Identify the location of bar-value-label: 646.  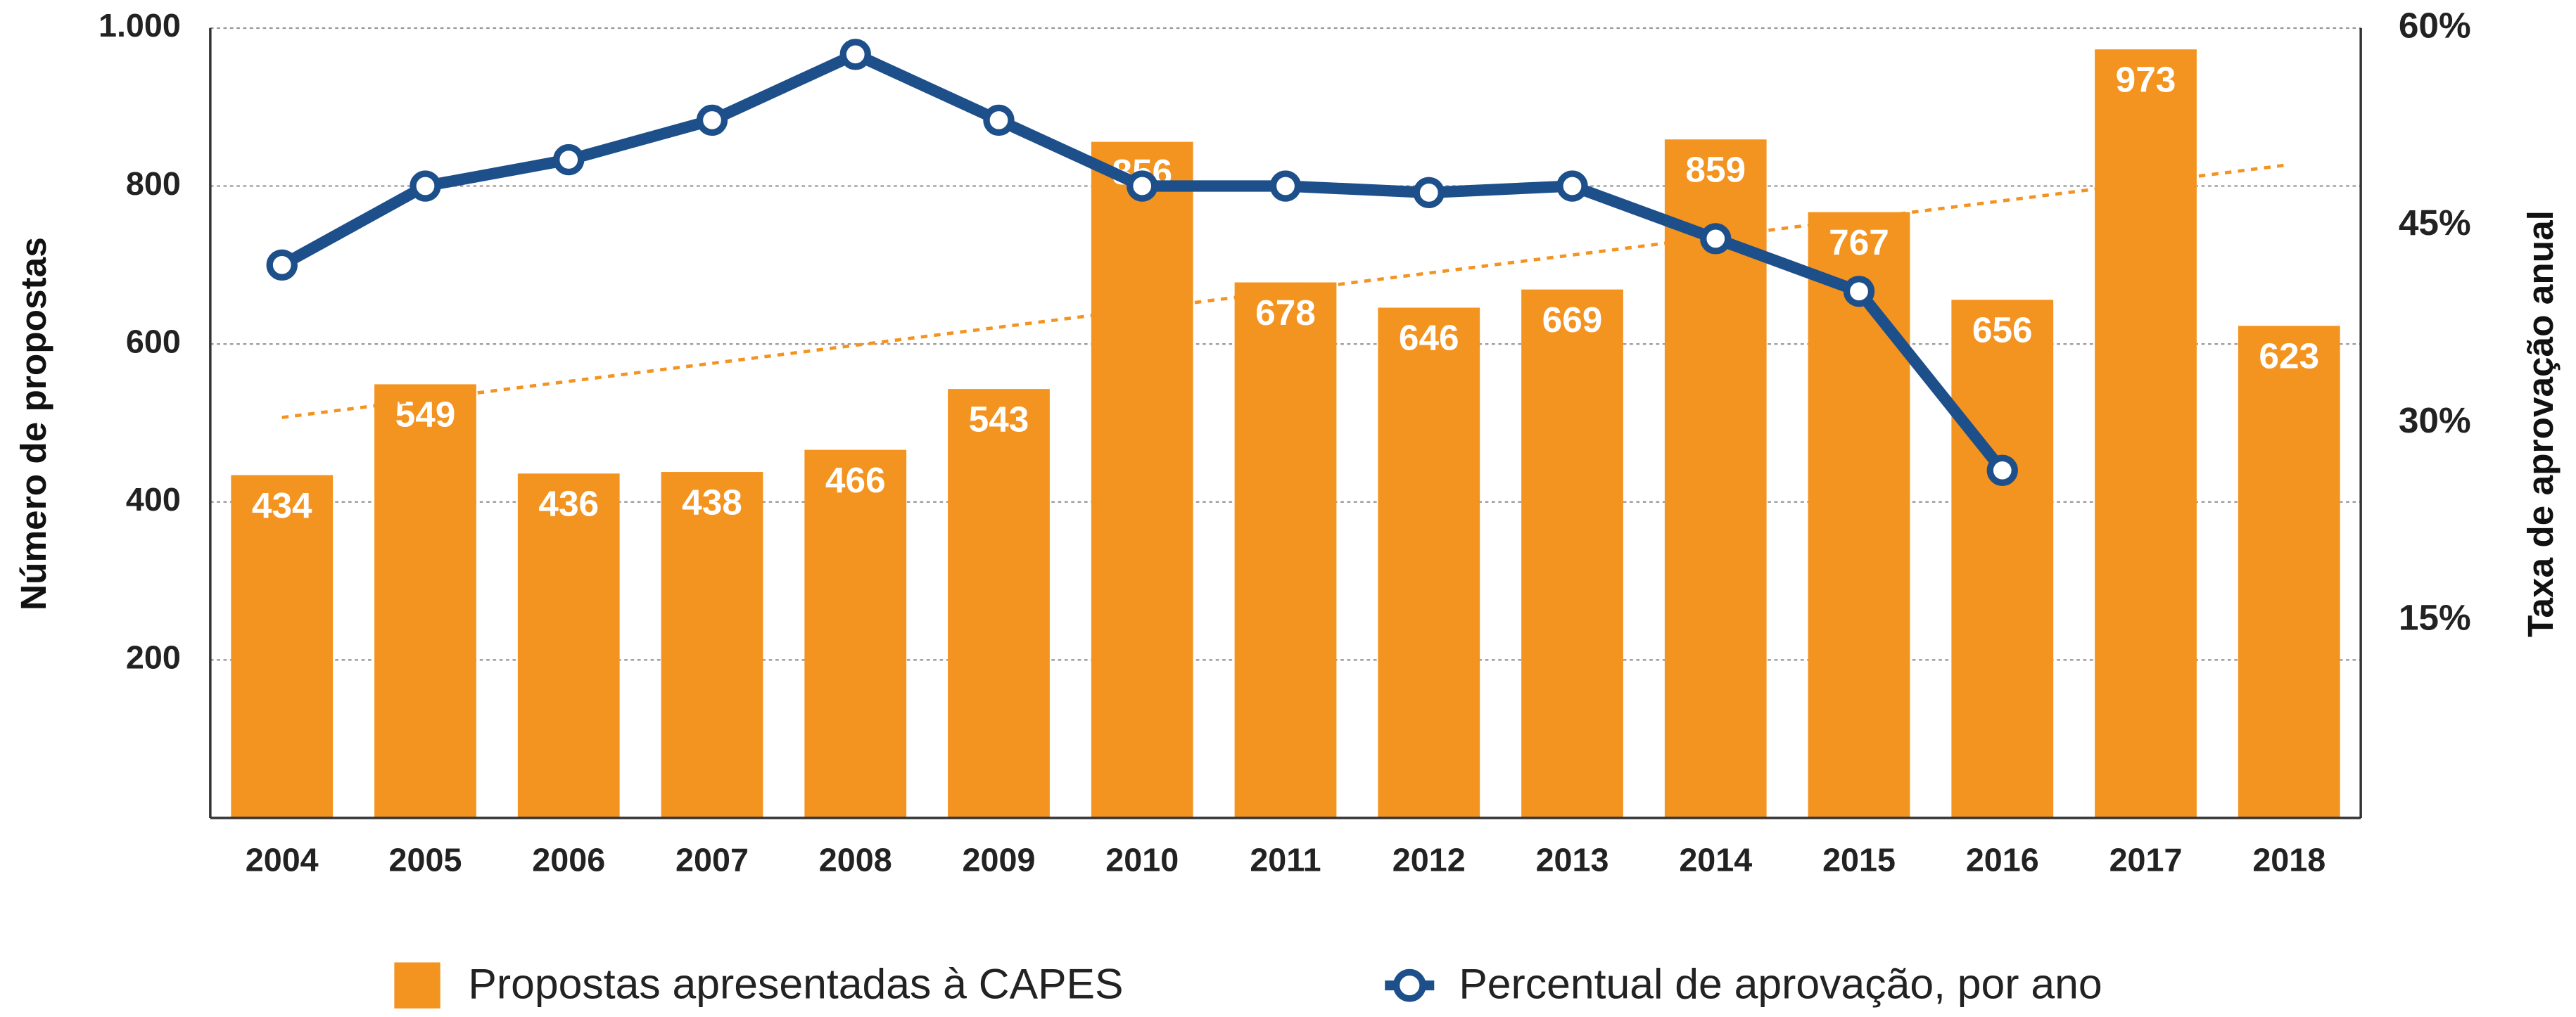
(1429, 338).